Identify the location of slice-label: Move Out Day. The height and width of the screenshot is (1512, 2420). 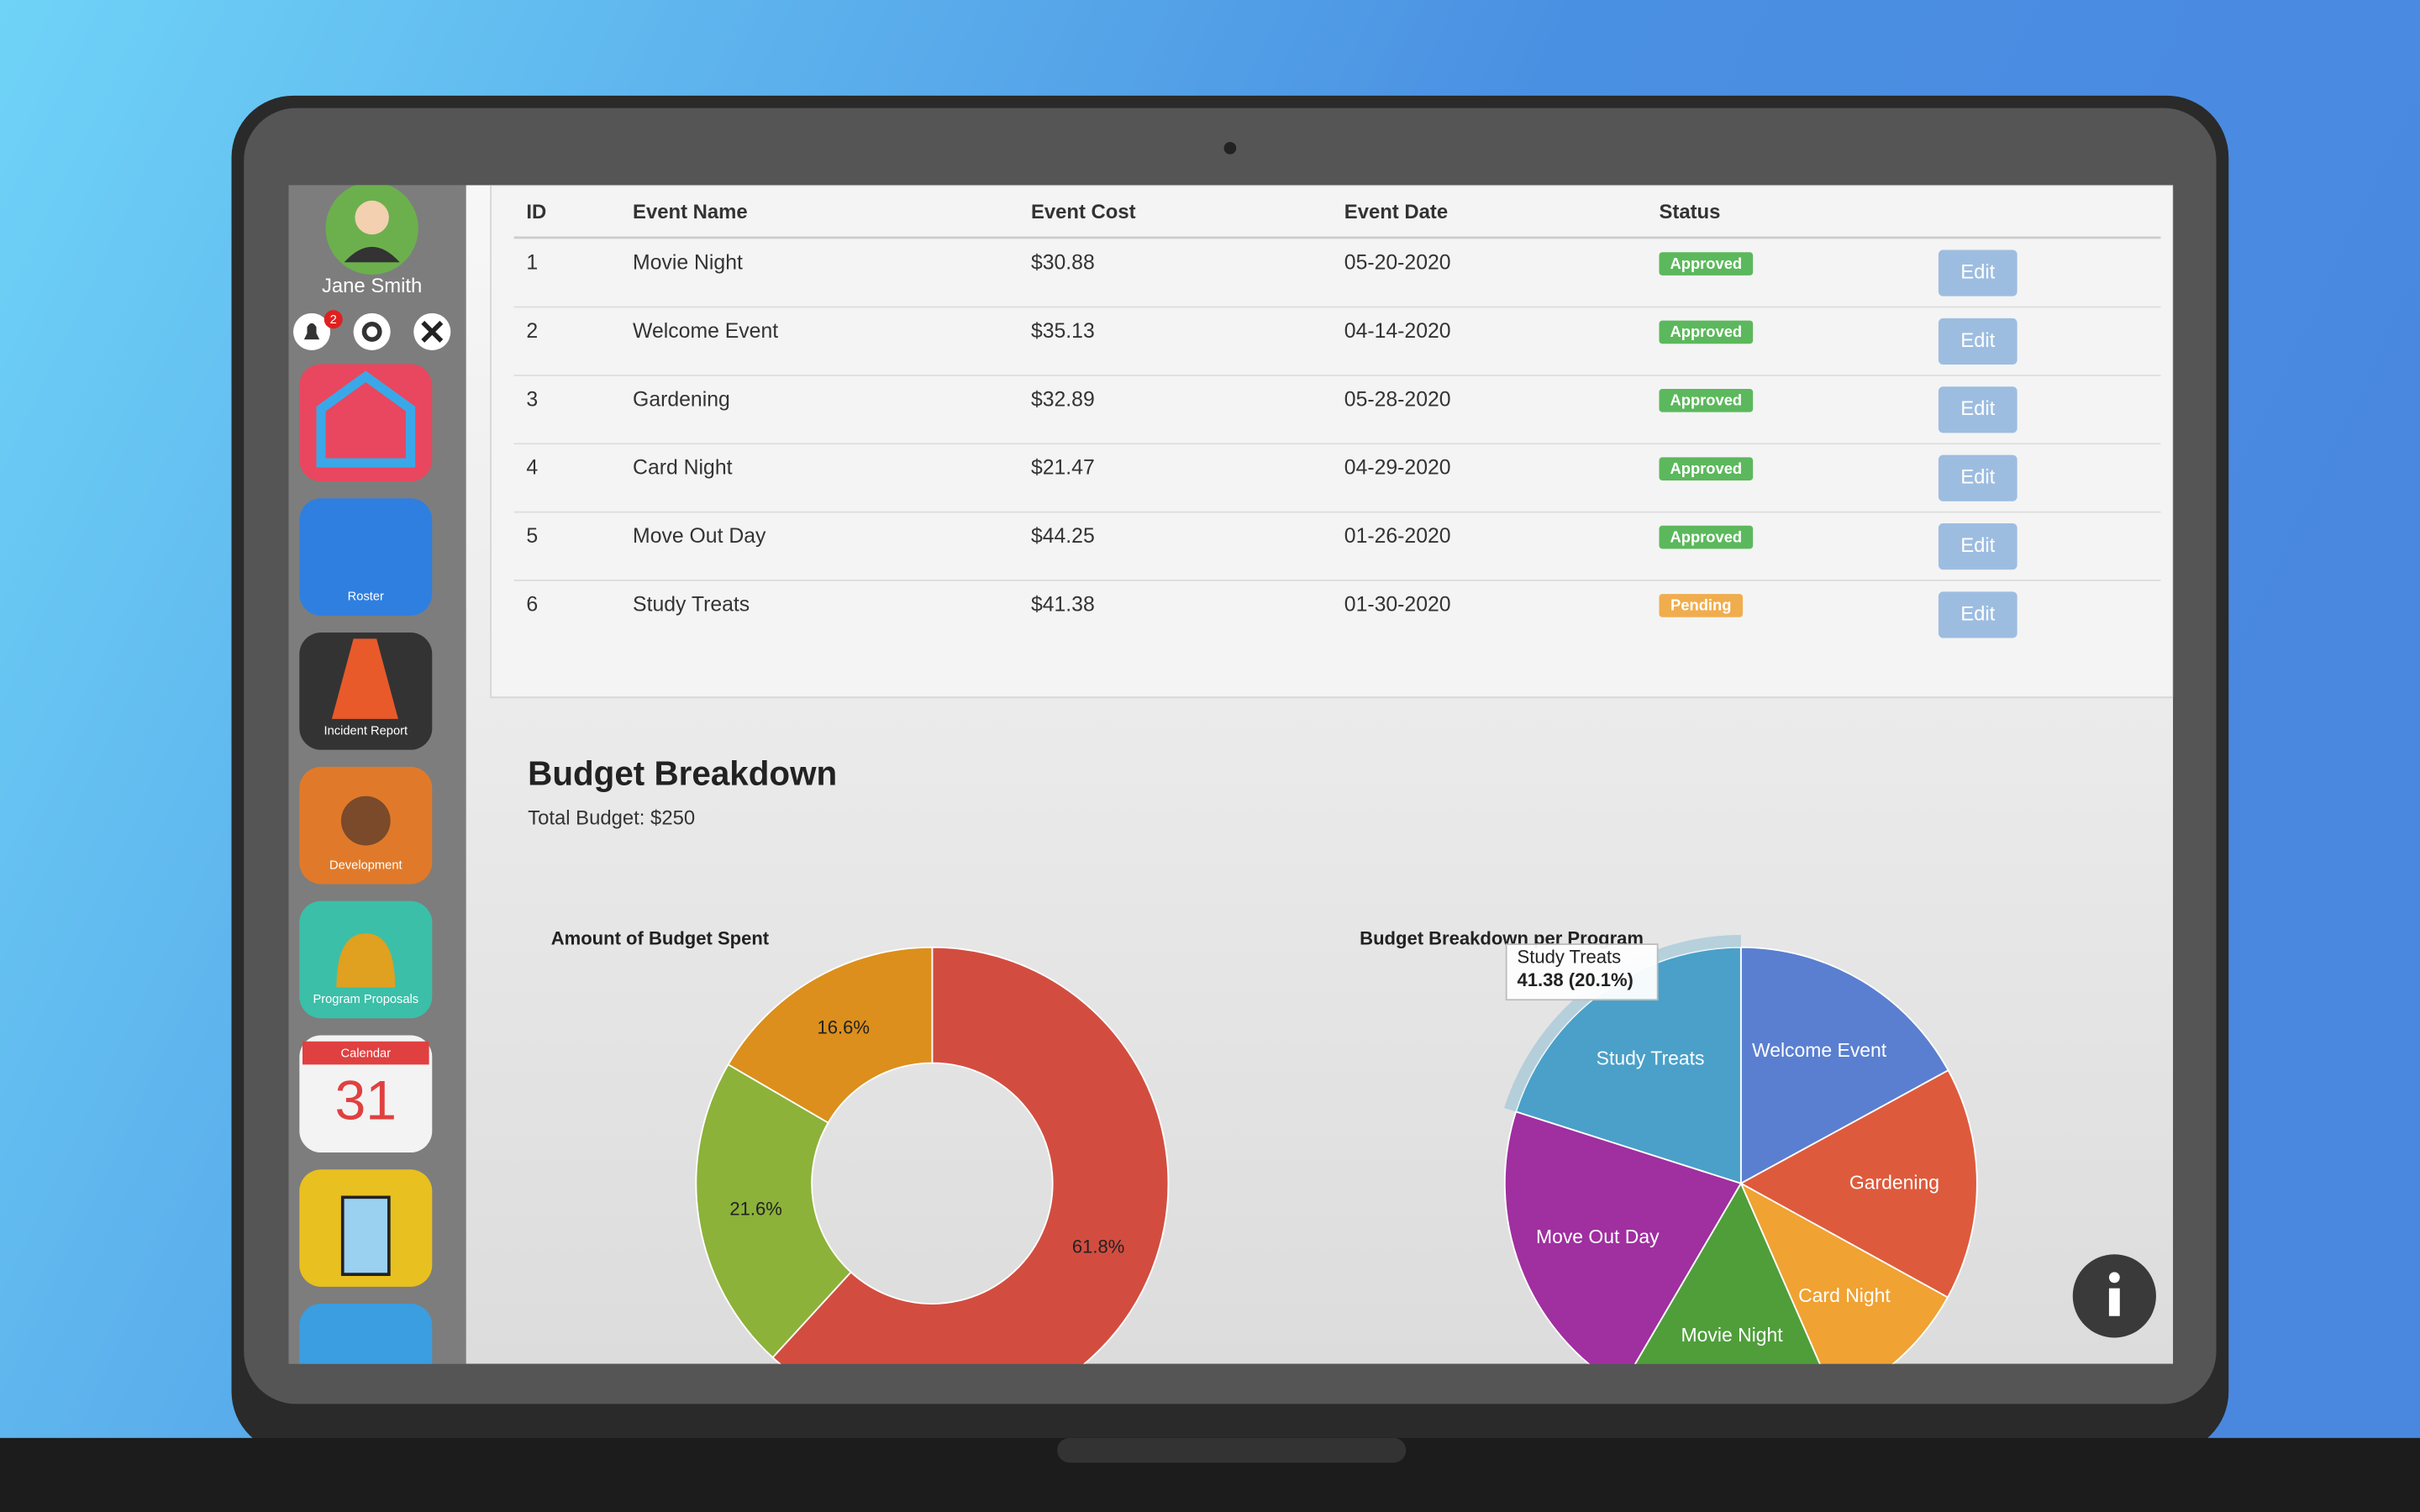
(1598, 1236).